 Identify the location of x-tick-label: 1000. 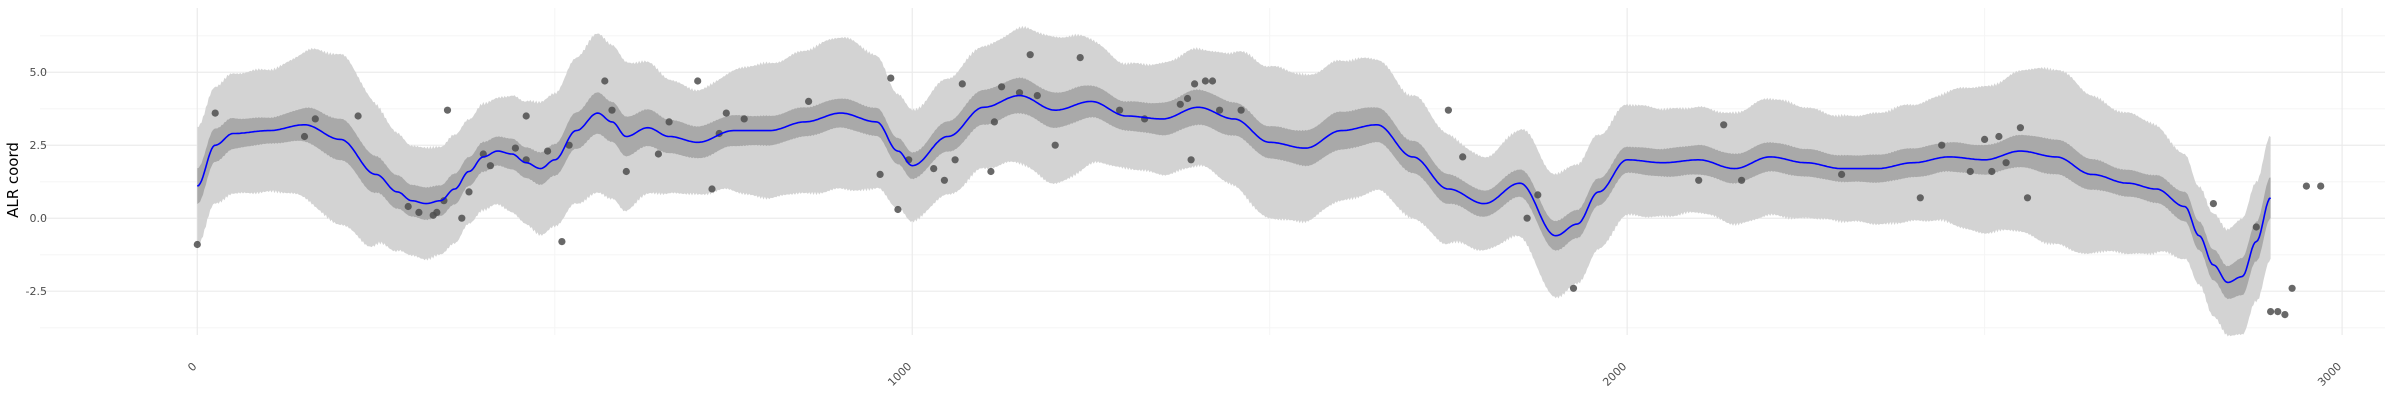
(899, 374).